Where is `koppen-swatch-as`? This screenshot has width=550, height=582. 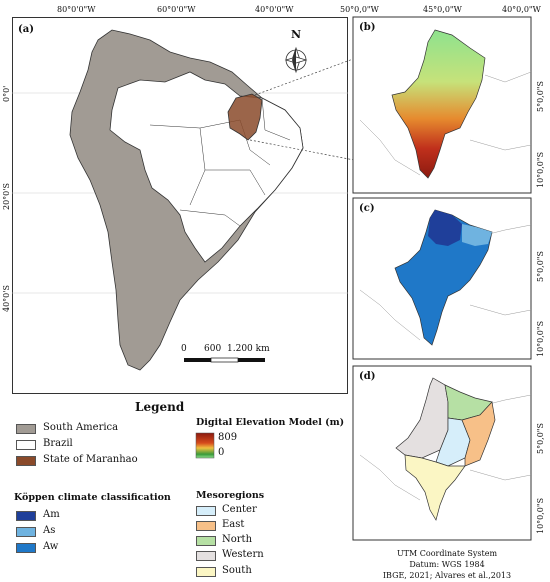 koppen-swatch-as is located at coordinates (26, 532).